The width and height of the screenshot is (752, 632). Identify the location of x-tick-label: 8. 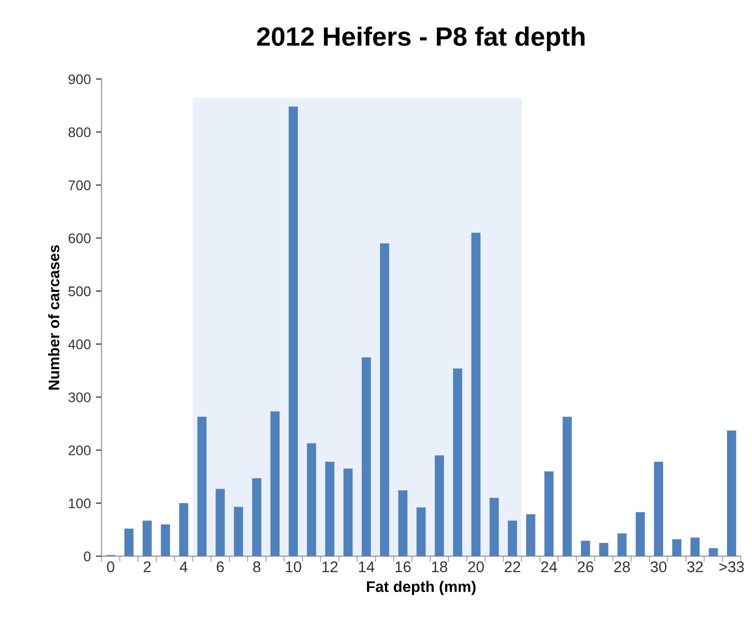
(256, 566).